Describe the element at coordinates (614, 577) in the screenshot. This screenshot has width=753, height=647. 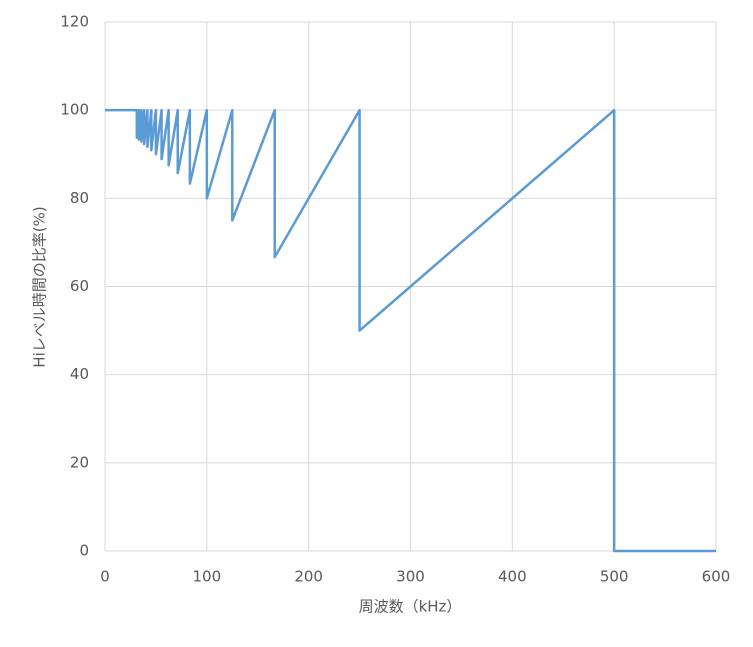
I see `x-tick-label: 500` at that location.